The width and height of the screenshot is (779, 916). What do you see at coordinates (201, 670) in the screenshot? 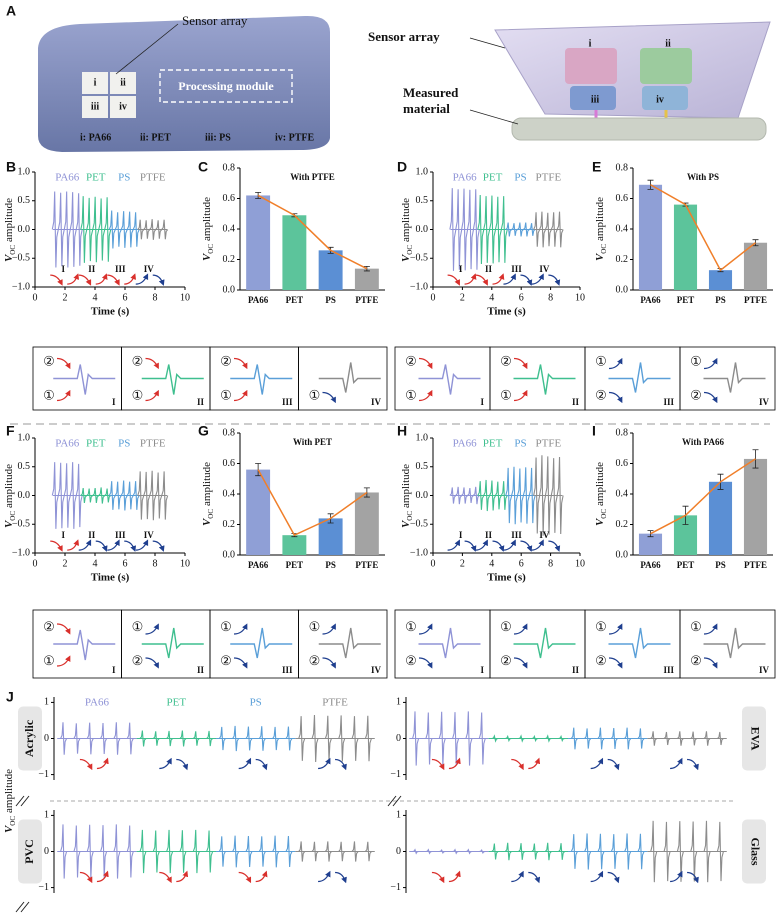
I see `inset-label: II` at bounding box center [201, 670].